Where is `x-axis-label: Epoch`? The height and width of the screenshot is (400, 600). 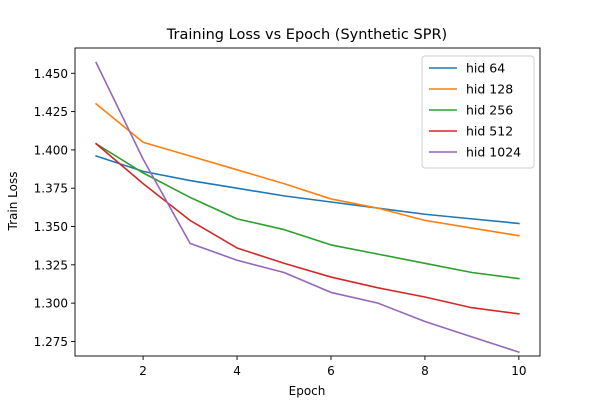
x-axis-label: Epoch is located at coordinates (307, 391).